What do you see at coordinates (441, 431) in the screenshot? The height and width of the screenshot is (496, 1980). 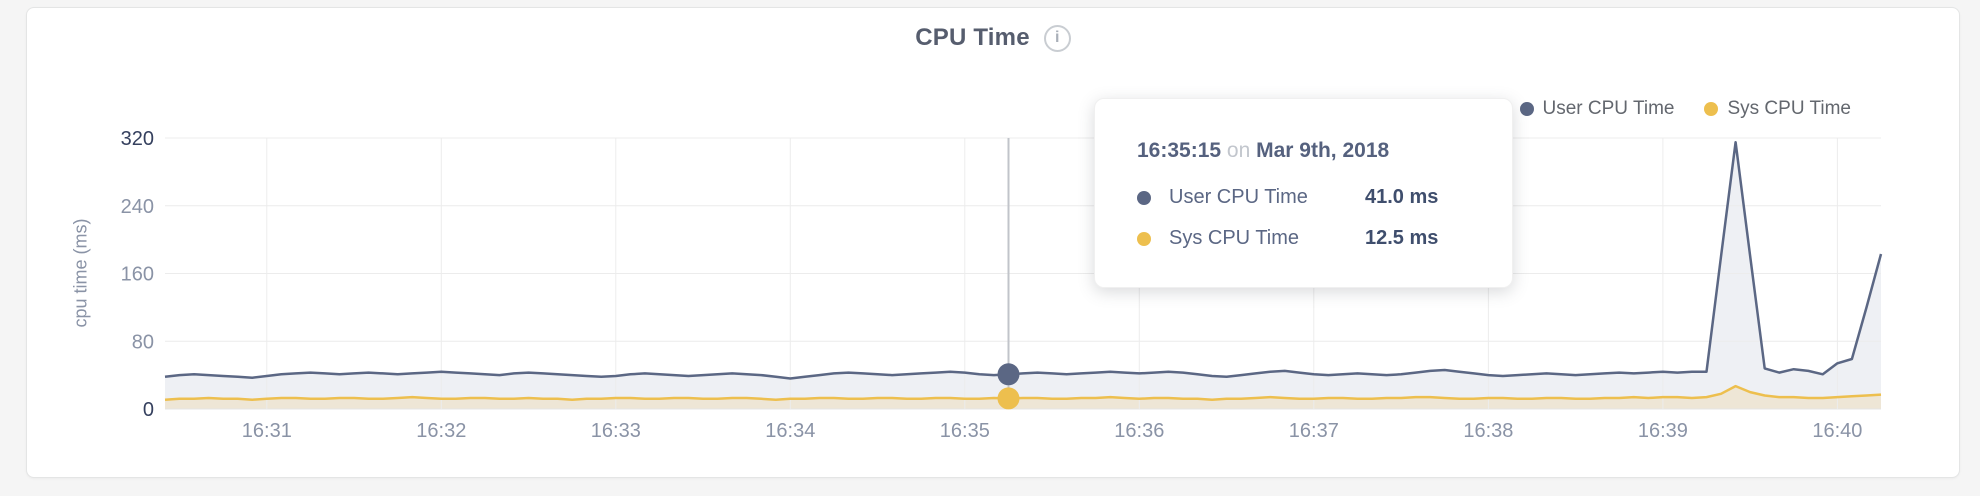 I see `svg-text: 16:32` at bounding box center [441, 431].